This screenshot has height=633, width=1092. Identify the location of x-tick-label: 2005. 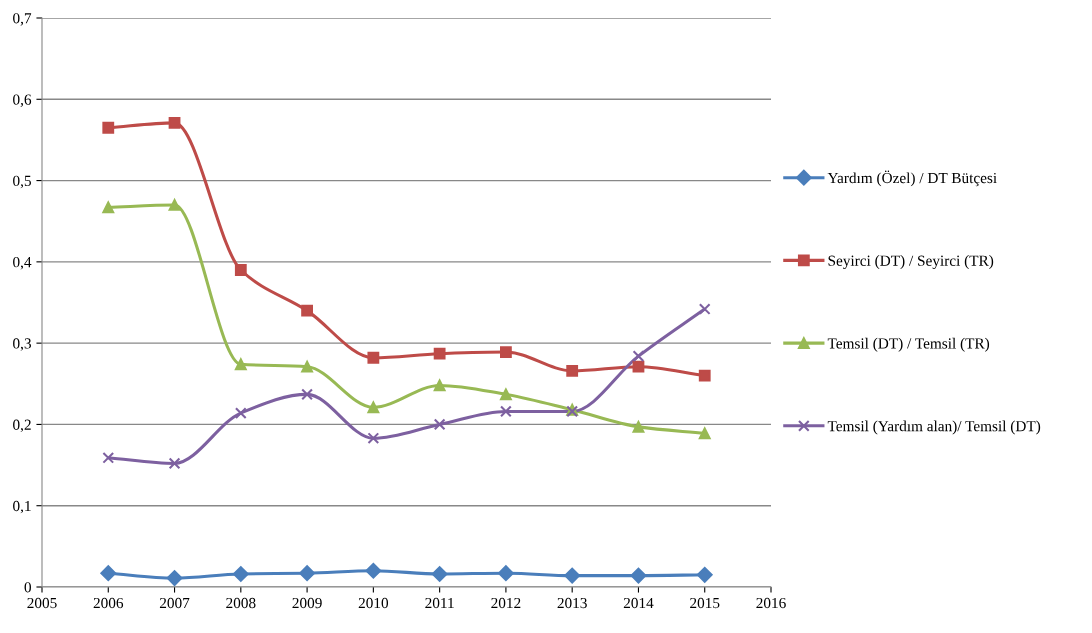
(42, 603).